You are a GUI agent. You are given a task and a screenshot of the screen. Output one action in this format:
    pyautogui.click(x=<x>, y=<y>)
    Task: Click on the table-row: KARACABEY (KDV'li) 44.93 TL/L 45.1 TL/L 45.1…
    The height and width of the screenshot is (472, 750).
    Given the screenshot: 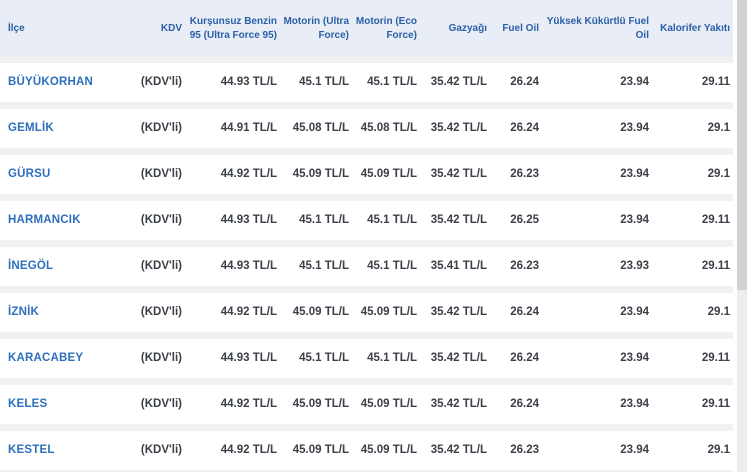 What is the action you would take?
    pyautogui.click(x=366, y=358)
    